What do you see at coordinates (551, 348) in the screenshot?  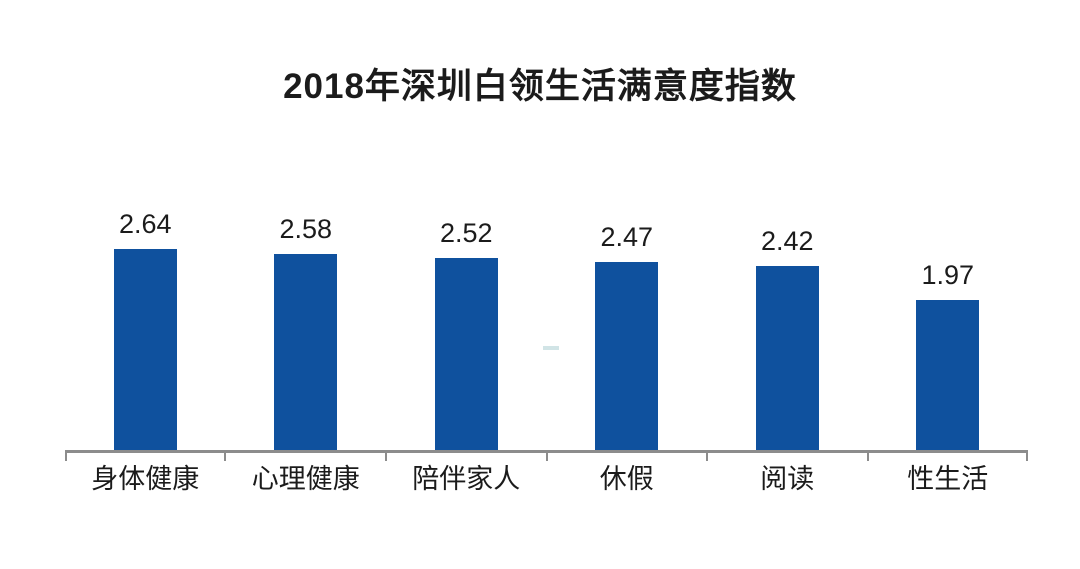 I see `watermark-dash` at bounding box center [551, 348].